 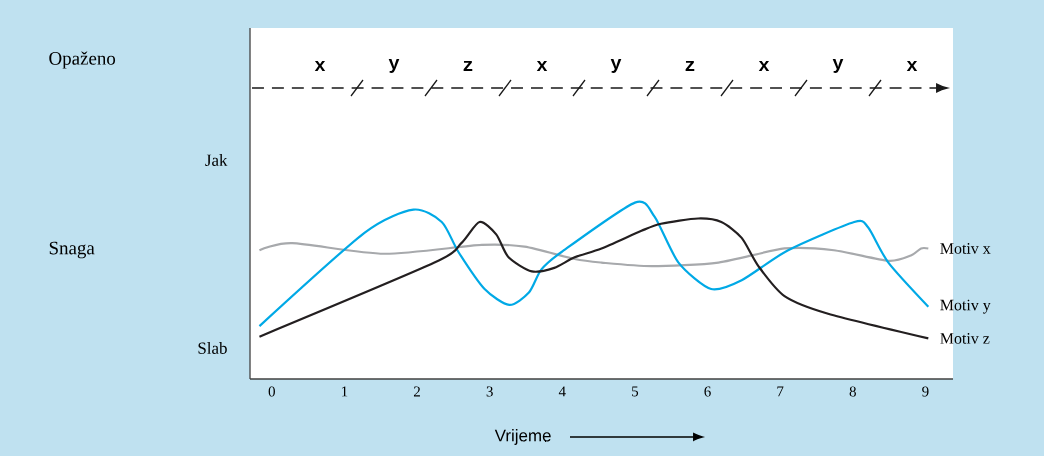 I want to click on x-tick-label: 7, so click(x=780, y=391).